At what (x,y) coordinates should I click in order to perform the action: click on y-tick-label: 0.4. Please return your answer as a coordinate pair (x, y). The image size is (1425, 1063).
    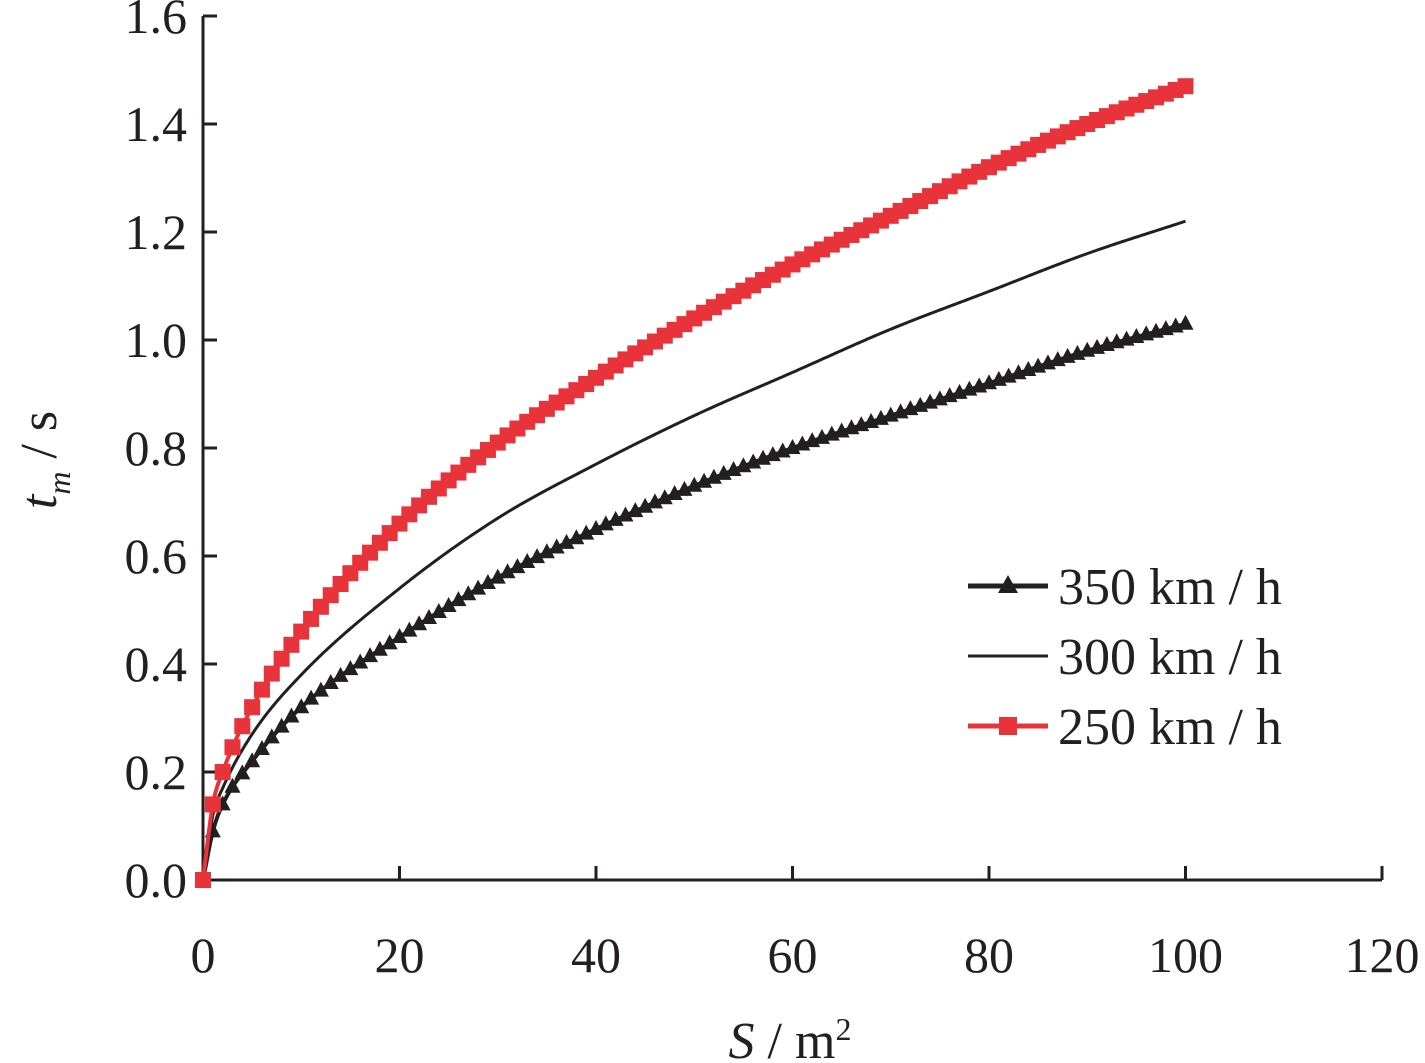
    Looking at the image, I should click on (156, 664).